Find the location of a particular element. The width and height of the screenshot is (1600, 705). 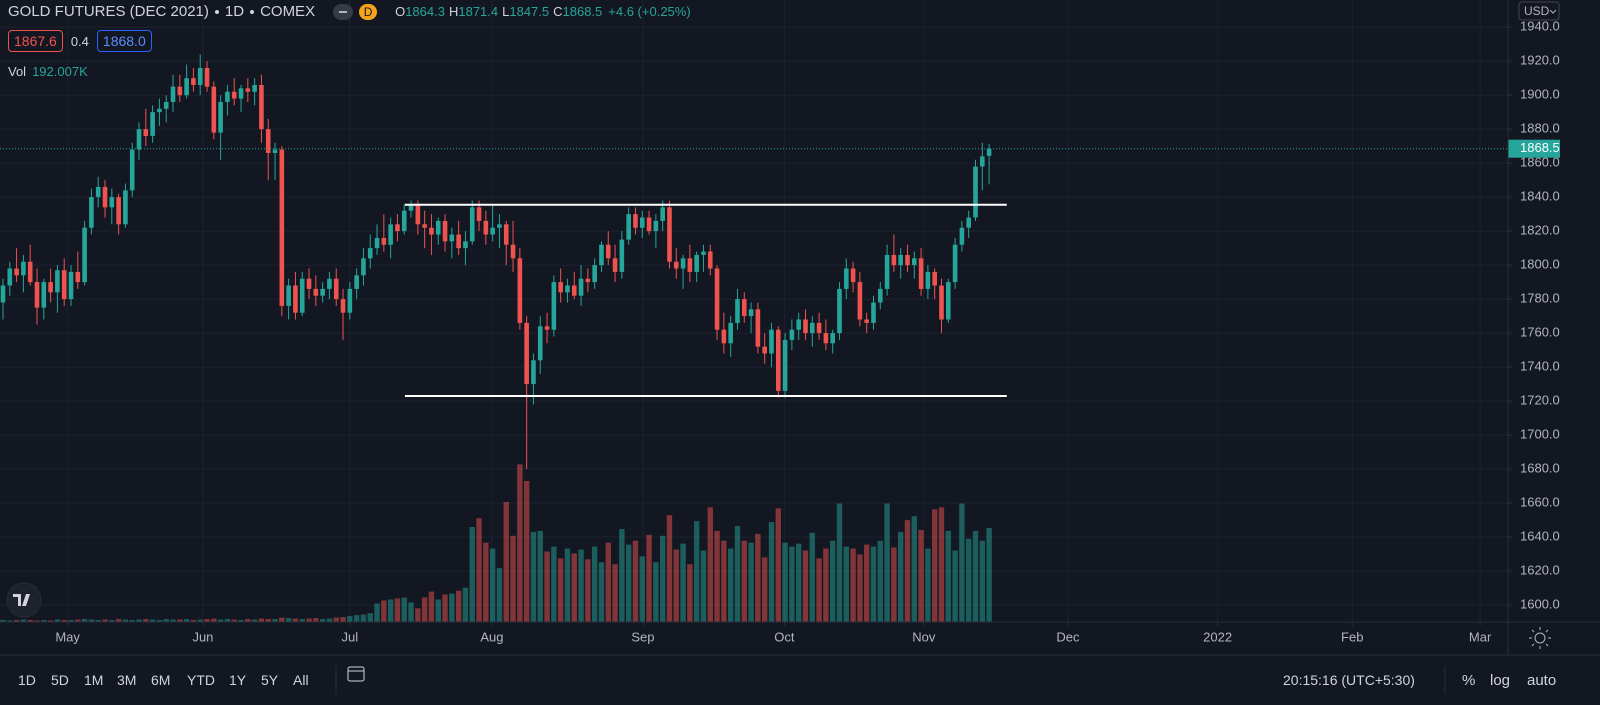

ohlc-key: C is located at coordinates (558, 11).